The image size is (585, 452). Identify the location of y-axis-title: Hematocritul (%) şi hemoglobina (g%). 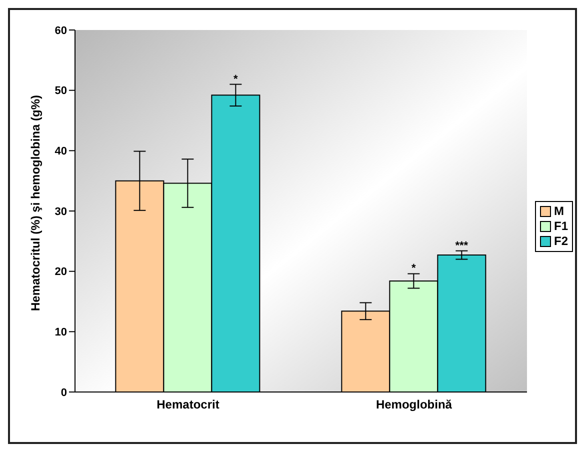
(35, 202).